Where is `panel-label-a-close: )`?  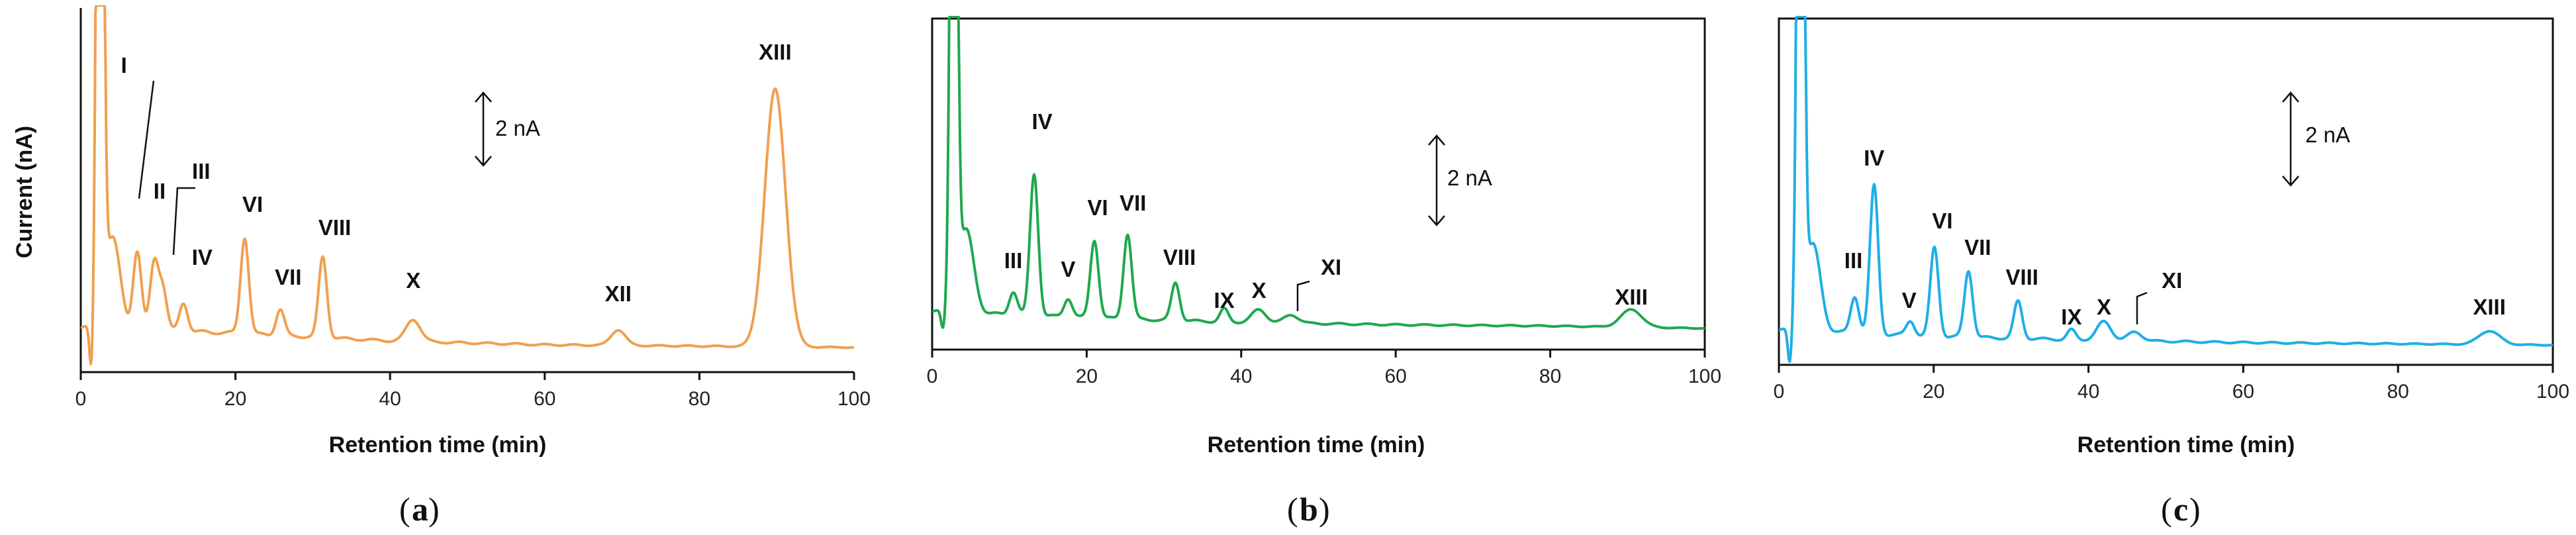 panel-label-a-close: ) is located at coordinates (434, 509).